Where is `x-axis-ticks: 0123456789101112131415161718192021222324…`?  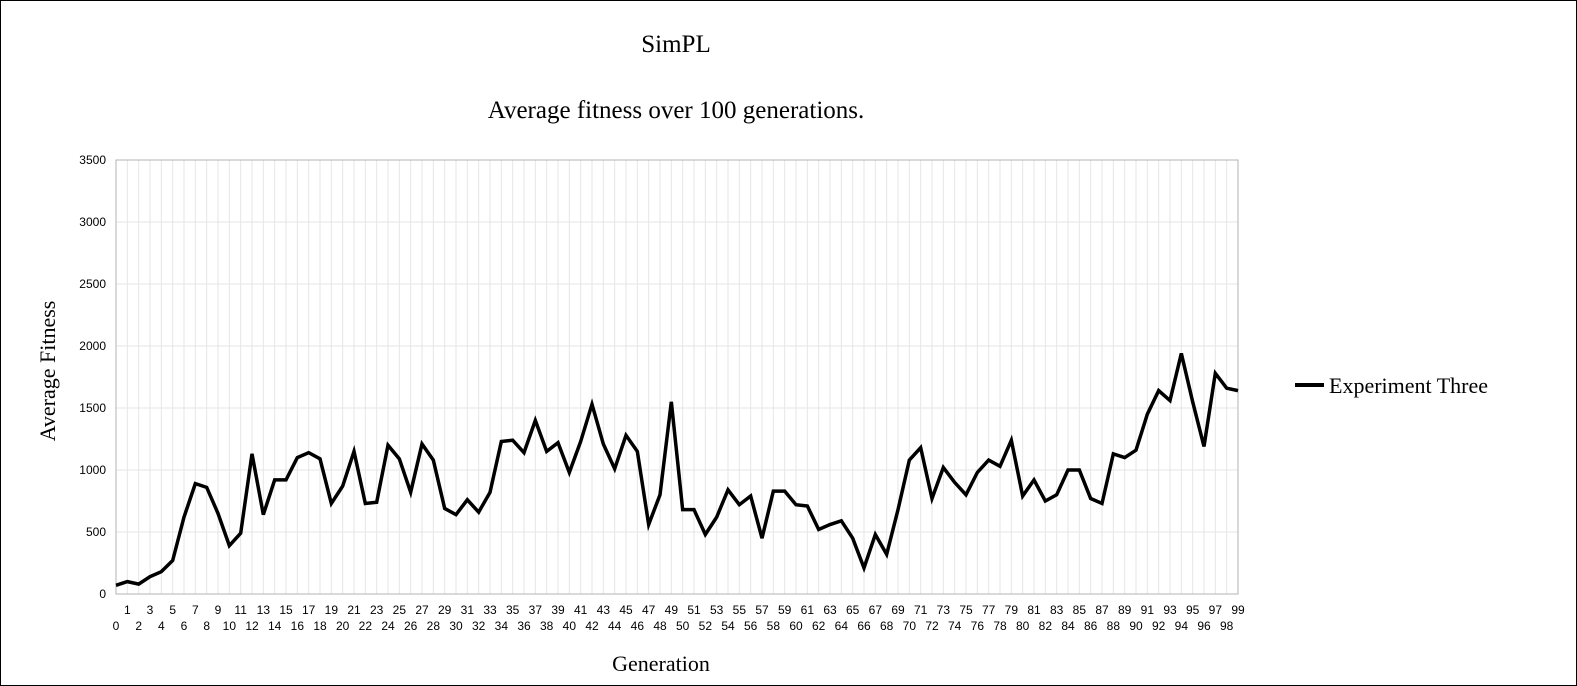
x-axis-ticks: 0123456789101112131415161718192021222324… is located at coordinates (679, 618).